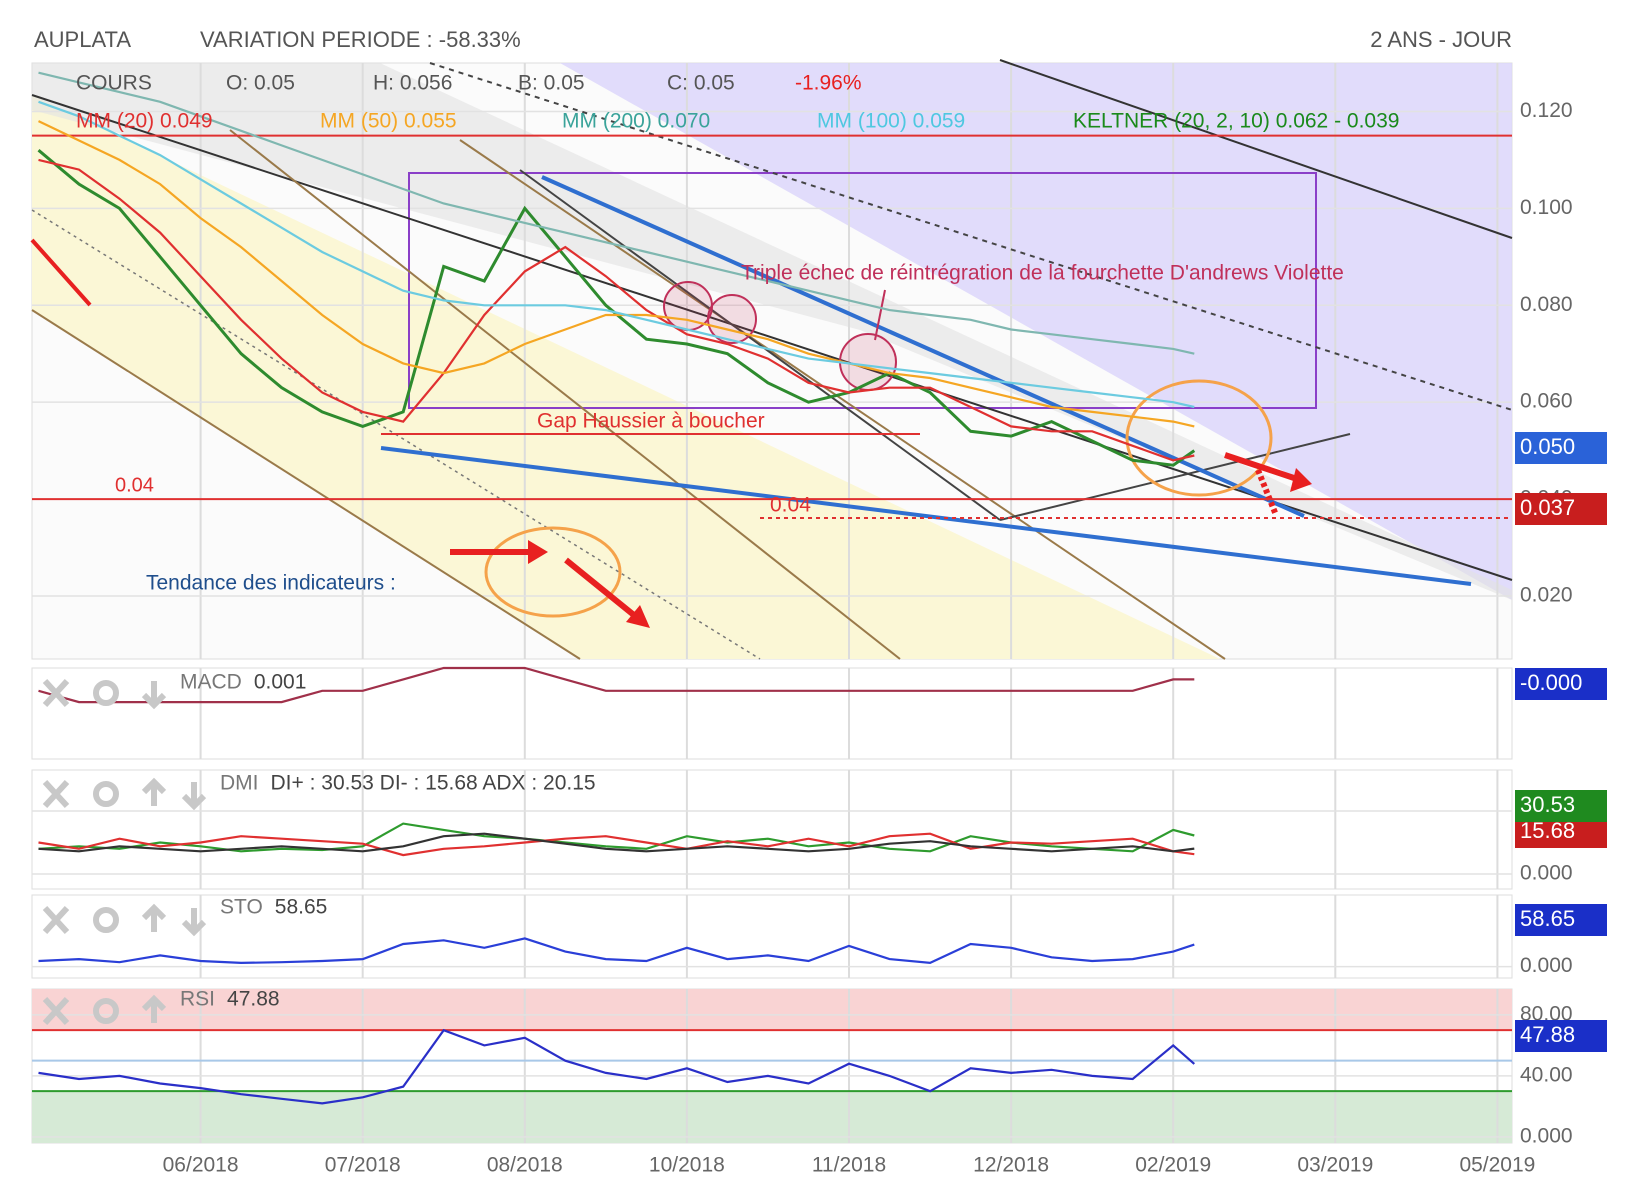 The image size is (1628, 1198). What do you see at coordinates (551, 83) in the screenshot?
I see `legend-info: B: 0.05` at bounding box center [551, 83].